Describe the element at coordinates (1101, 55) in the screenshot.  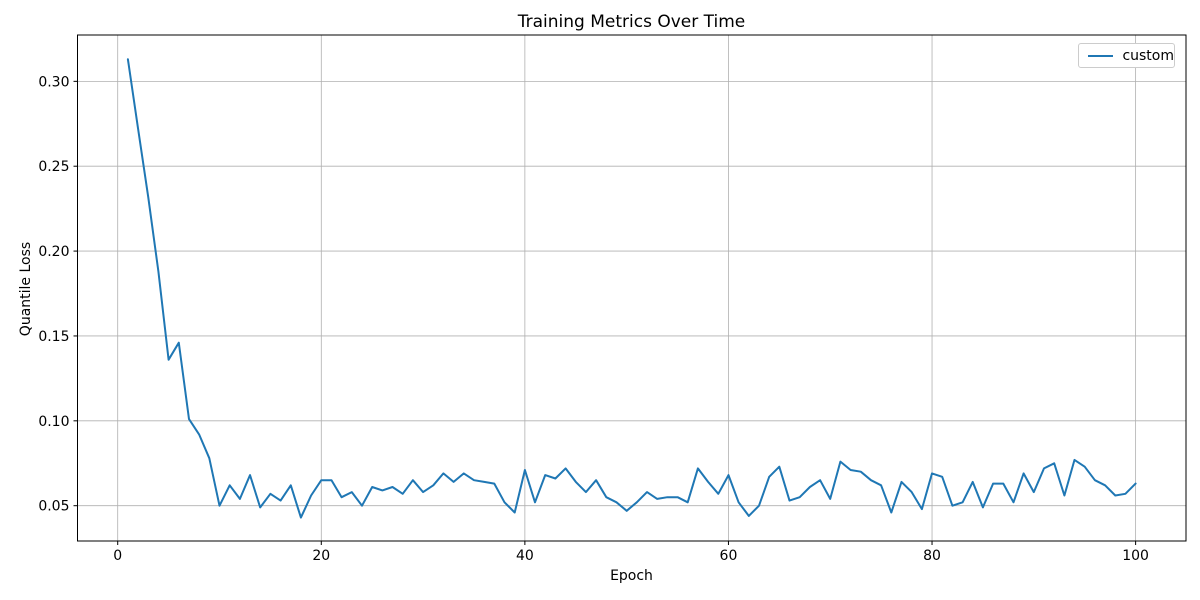
I see `legend-line-swatch` at that location.